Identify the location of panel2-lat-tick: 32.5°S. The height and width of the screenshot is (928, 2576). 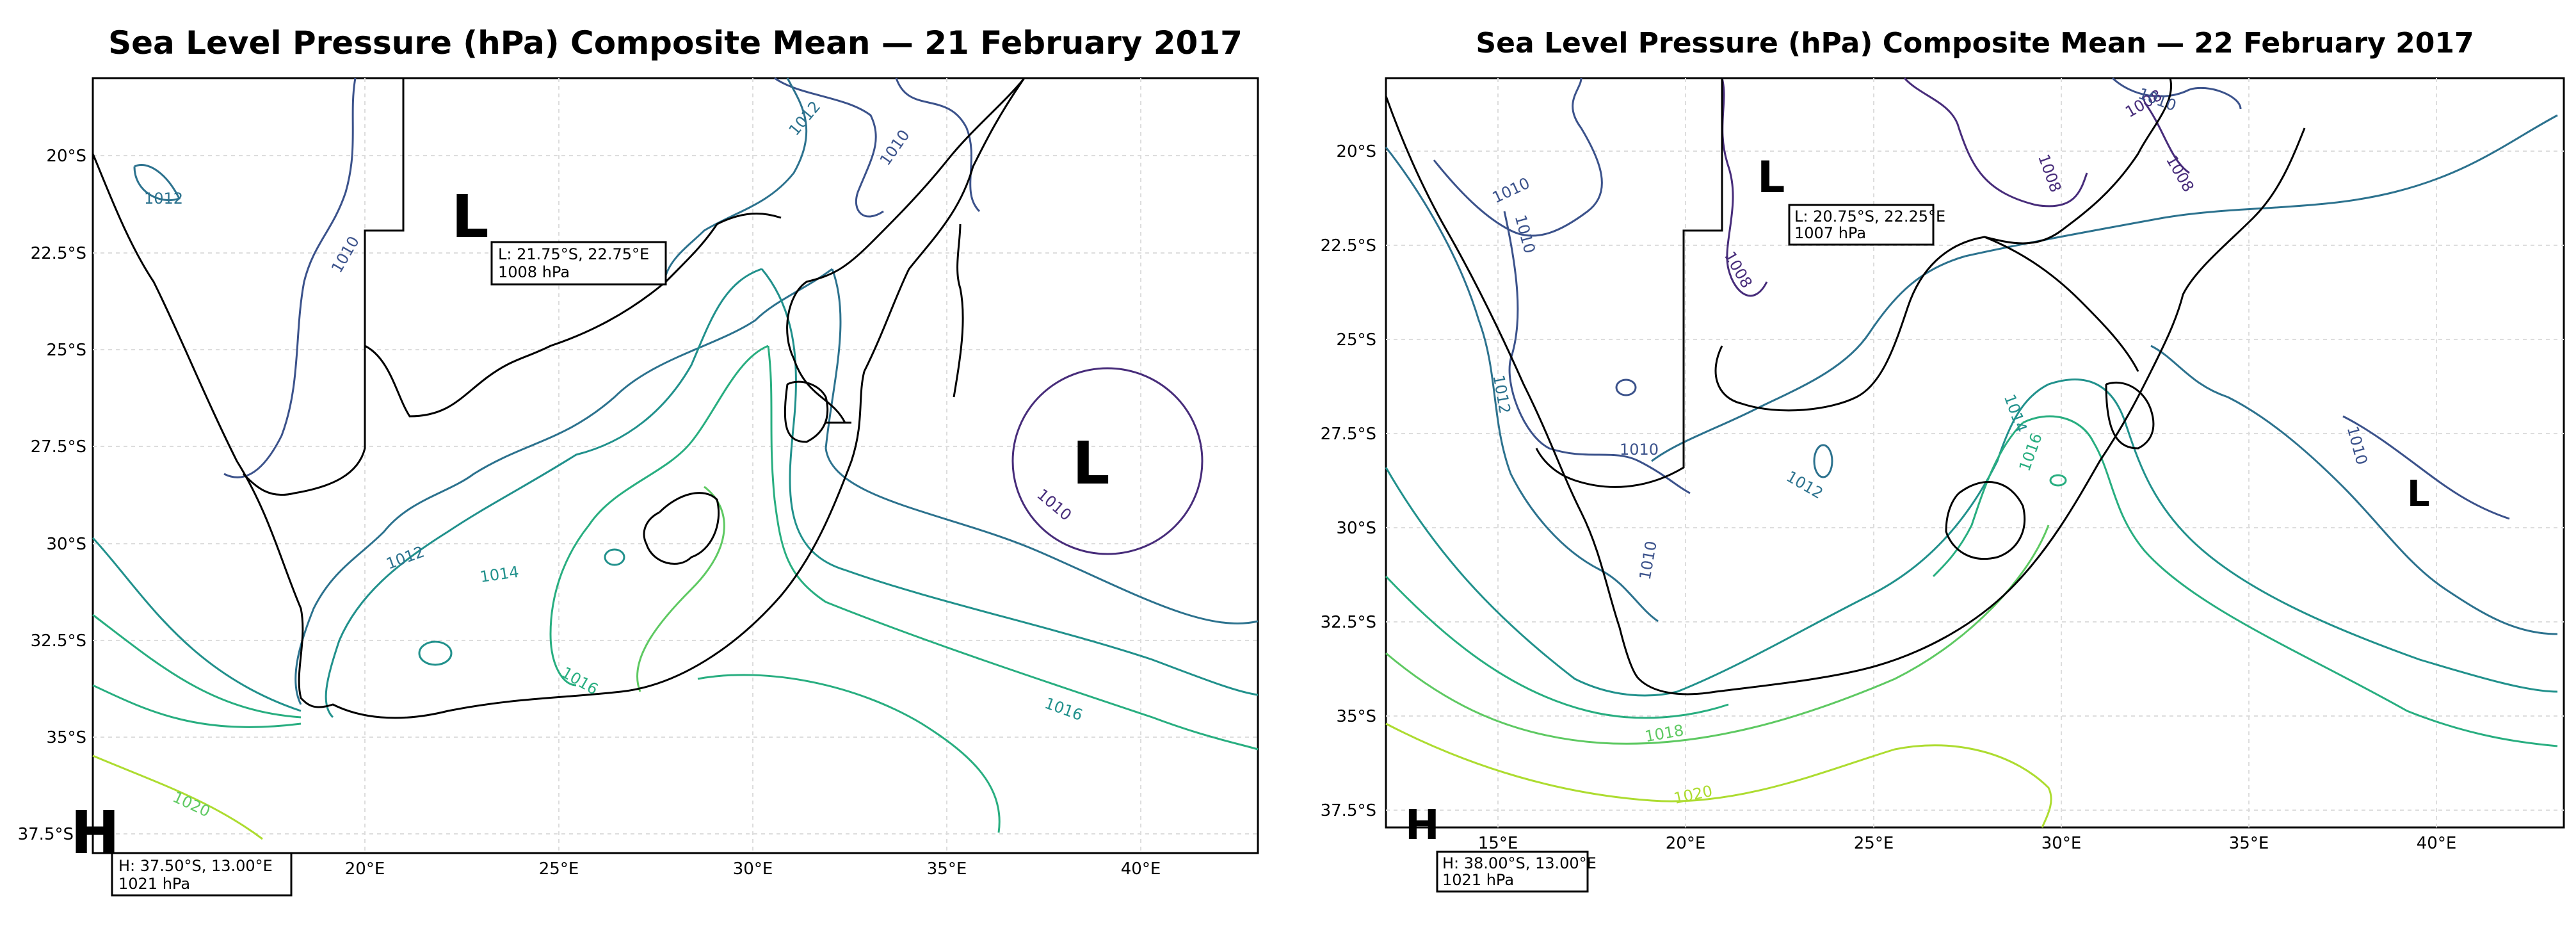
(1348, 622).